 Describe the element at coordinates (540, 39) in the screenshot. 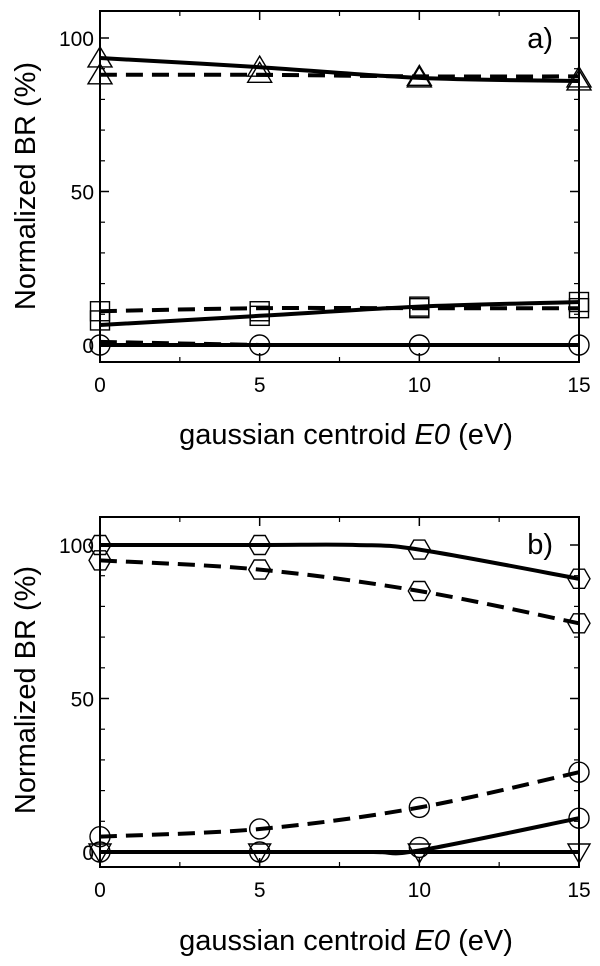

I see `panel-label: a)` at that location.